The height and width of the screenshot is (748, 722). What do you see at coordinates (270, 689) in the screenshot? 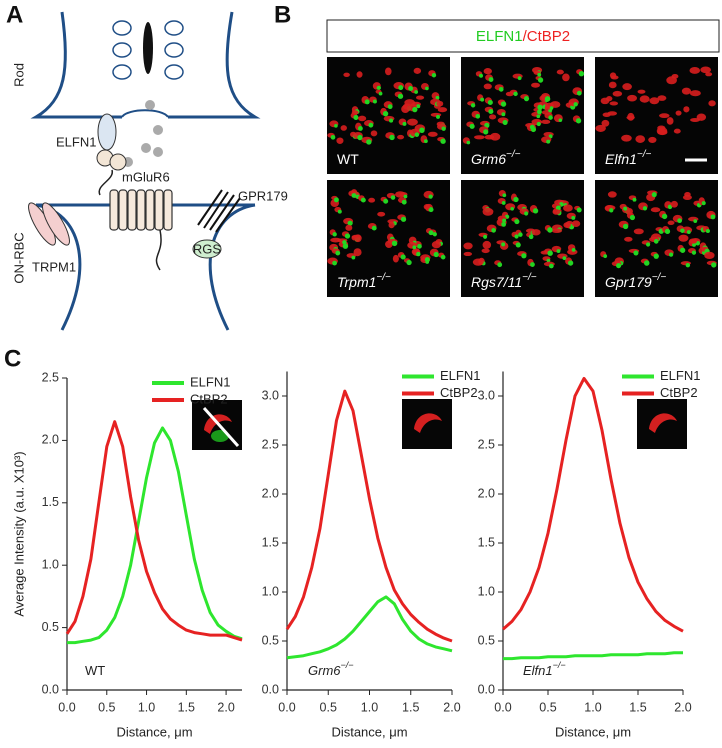
I see `y-tick-label: 0.0` at bounding box center [270, 689].